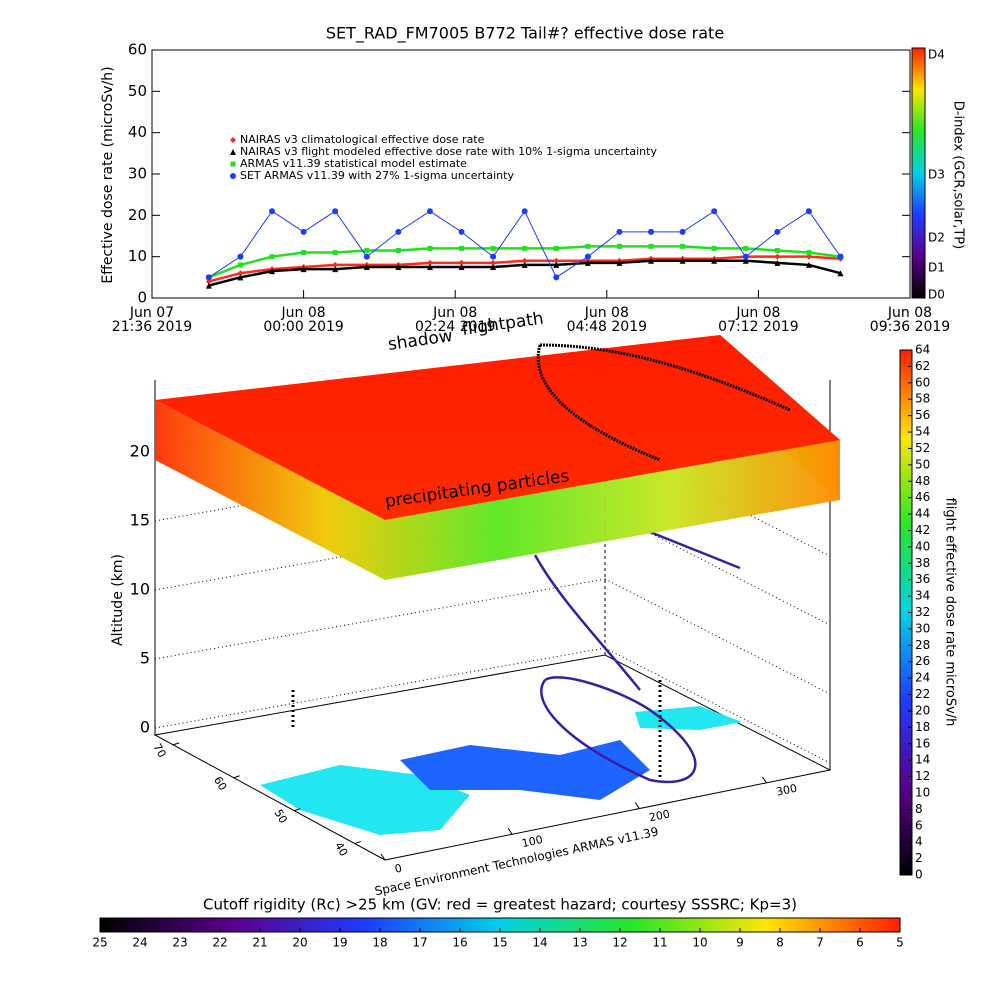 This screenshot has height=1000, width=1000. What do you see at coordinates (936, 295) in the screenshot?
I see `colorbar-tick-label: D0` at bounding box center [936, 295].